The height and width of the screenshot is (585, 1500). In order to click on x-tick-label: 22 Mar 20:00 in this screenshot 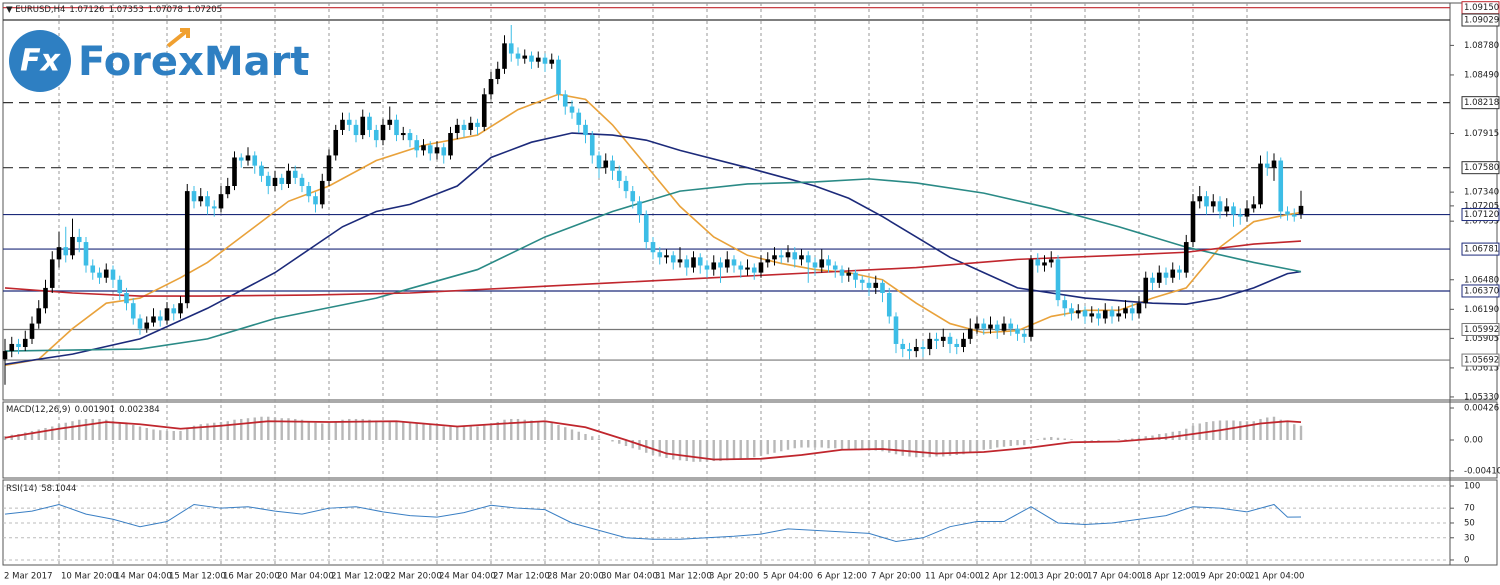, I will do `click(413, 577)`.